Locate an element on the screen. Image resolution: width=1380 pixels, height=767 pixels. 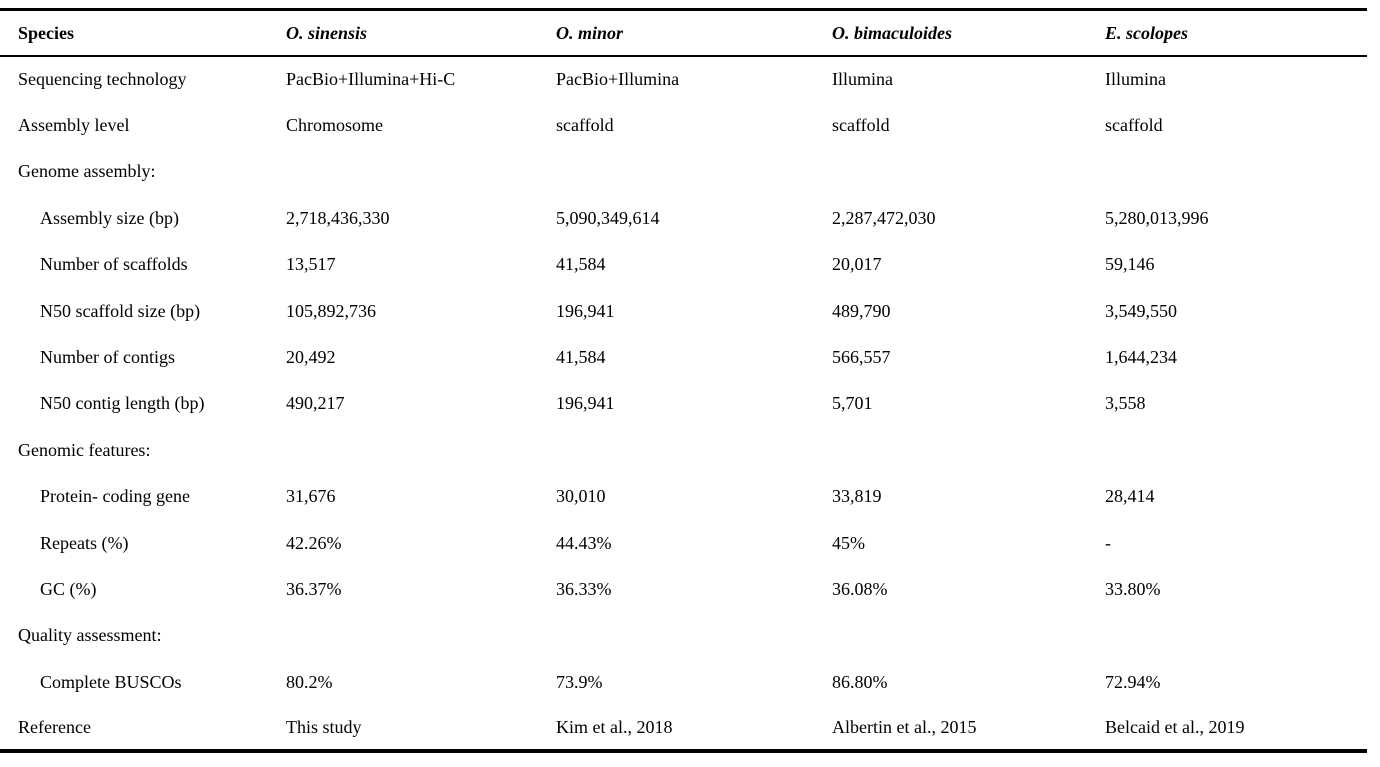
section-label: Quality assessment: is located at coordinates (90, 635).